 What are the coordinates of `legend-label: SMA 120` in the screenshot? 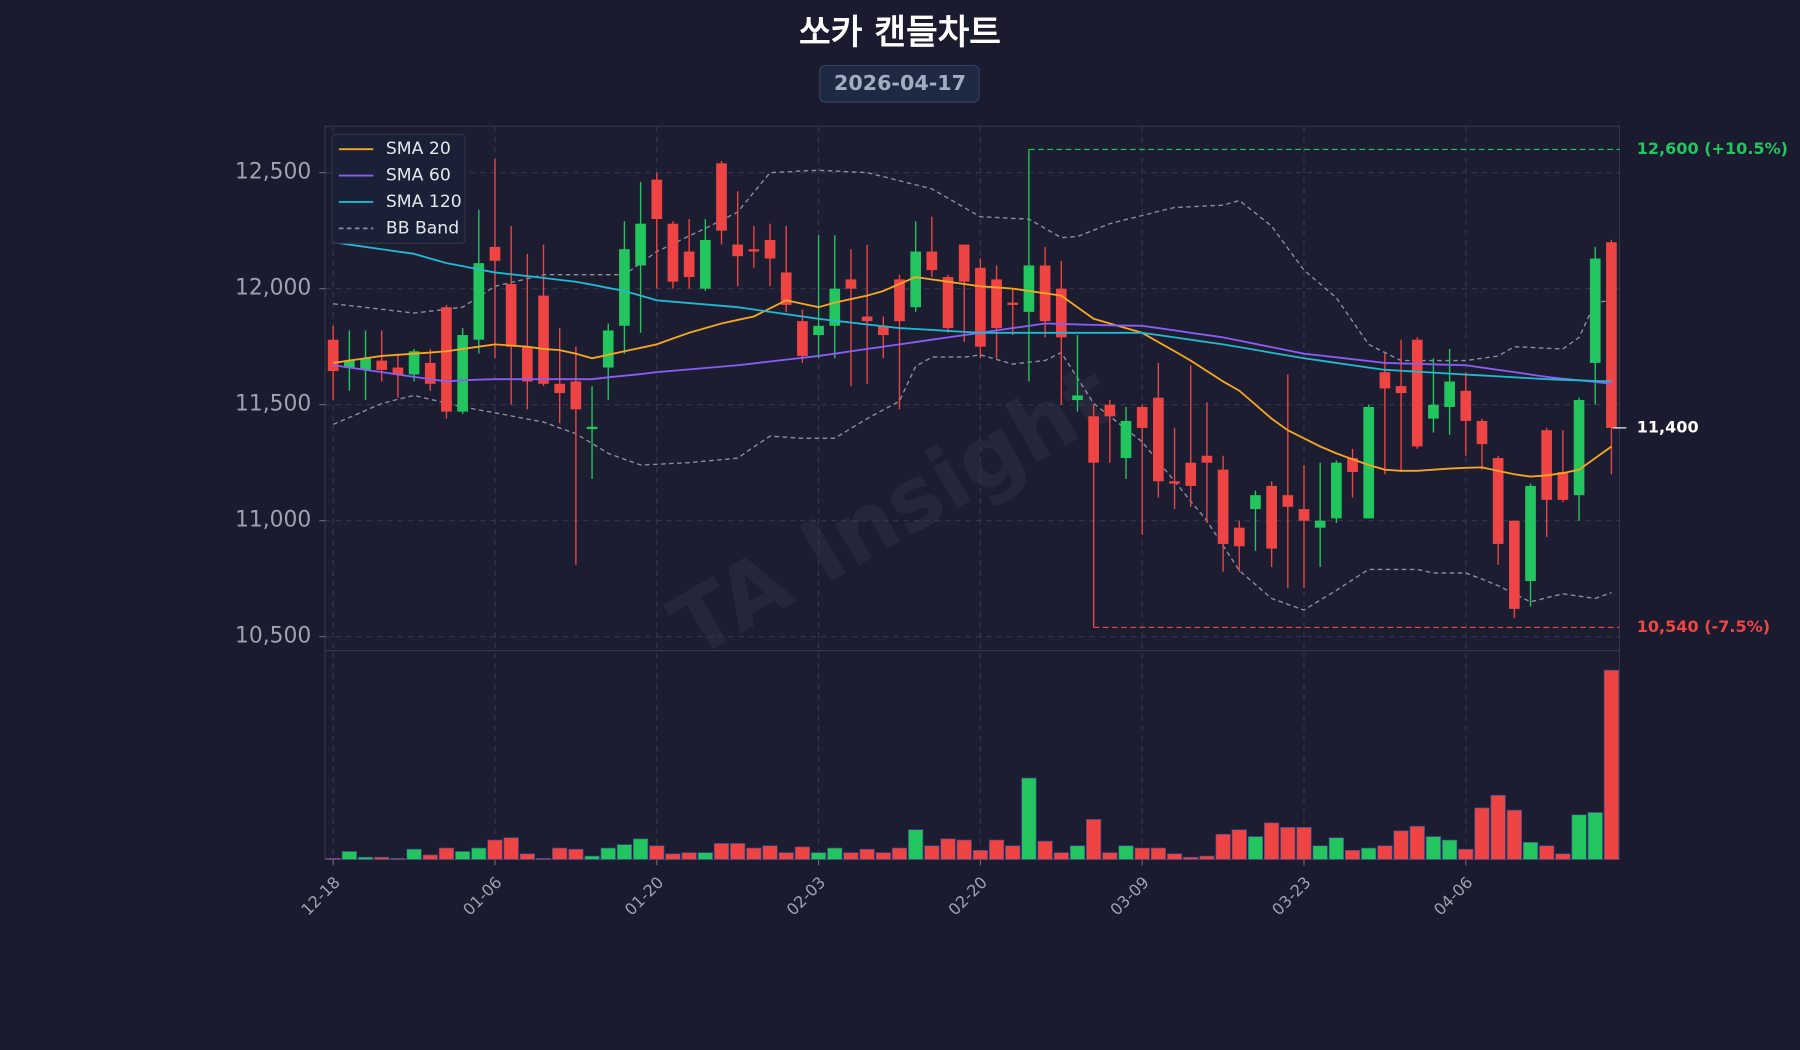 It's located at (424, 202).